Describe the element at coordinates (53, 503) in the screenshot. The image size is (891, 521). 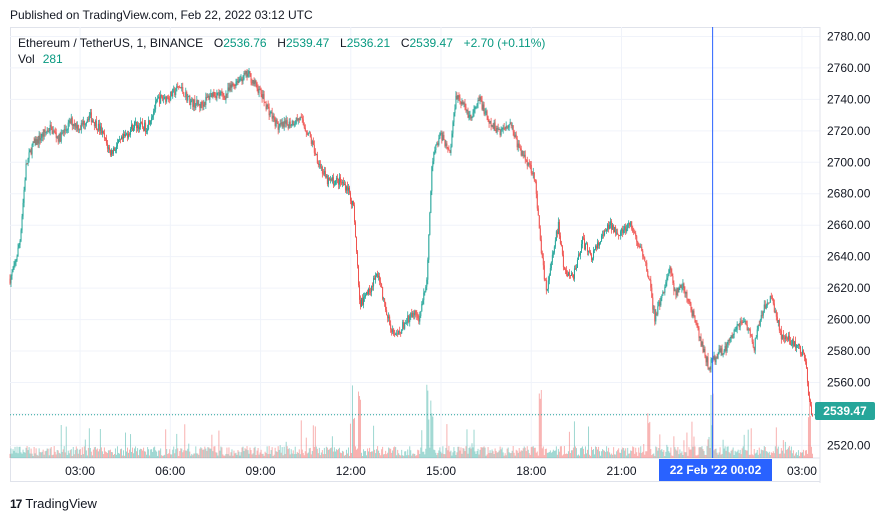
I see `tradingview-brand: 17 TradingView` at that location.